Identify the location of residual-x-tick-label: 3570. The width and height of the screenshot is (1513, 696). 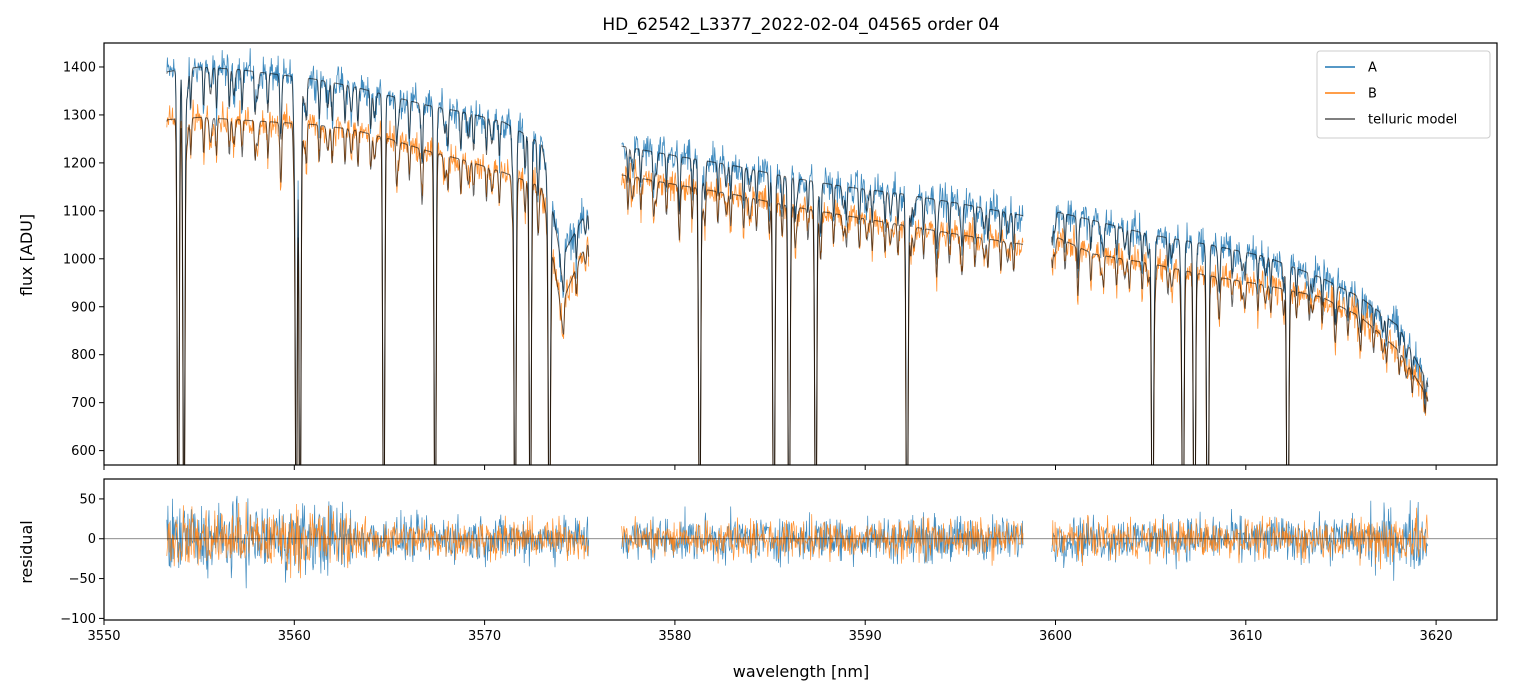
(484, 636).